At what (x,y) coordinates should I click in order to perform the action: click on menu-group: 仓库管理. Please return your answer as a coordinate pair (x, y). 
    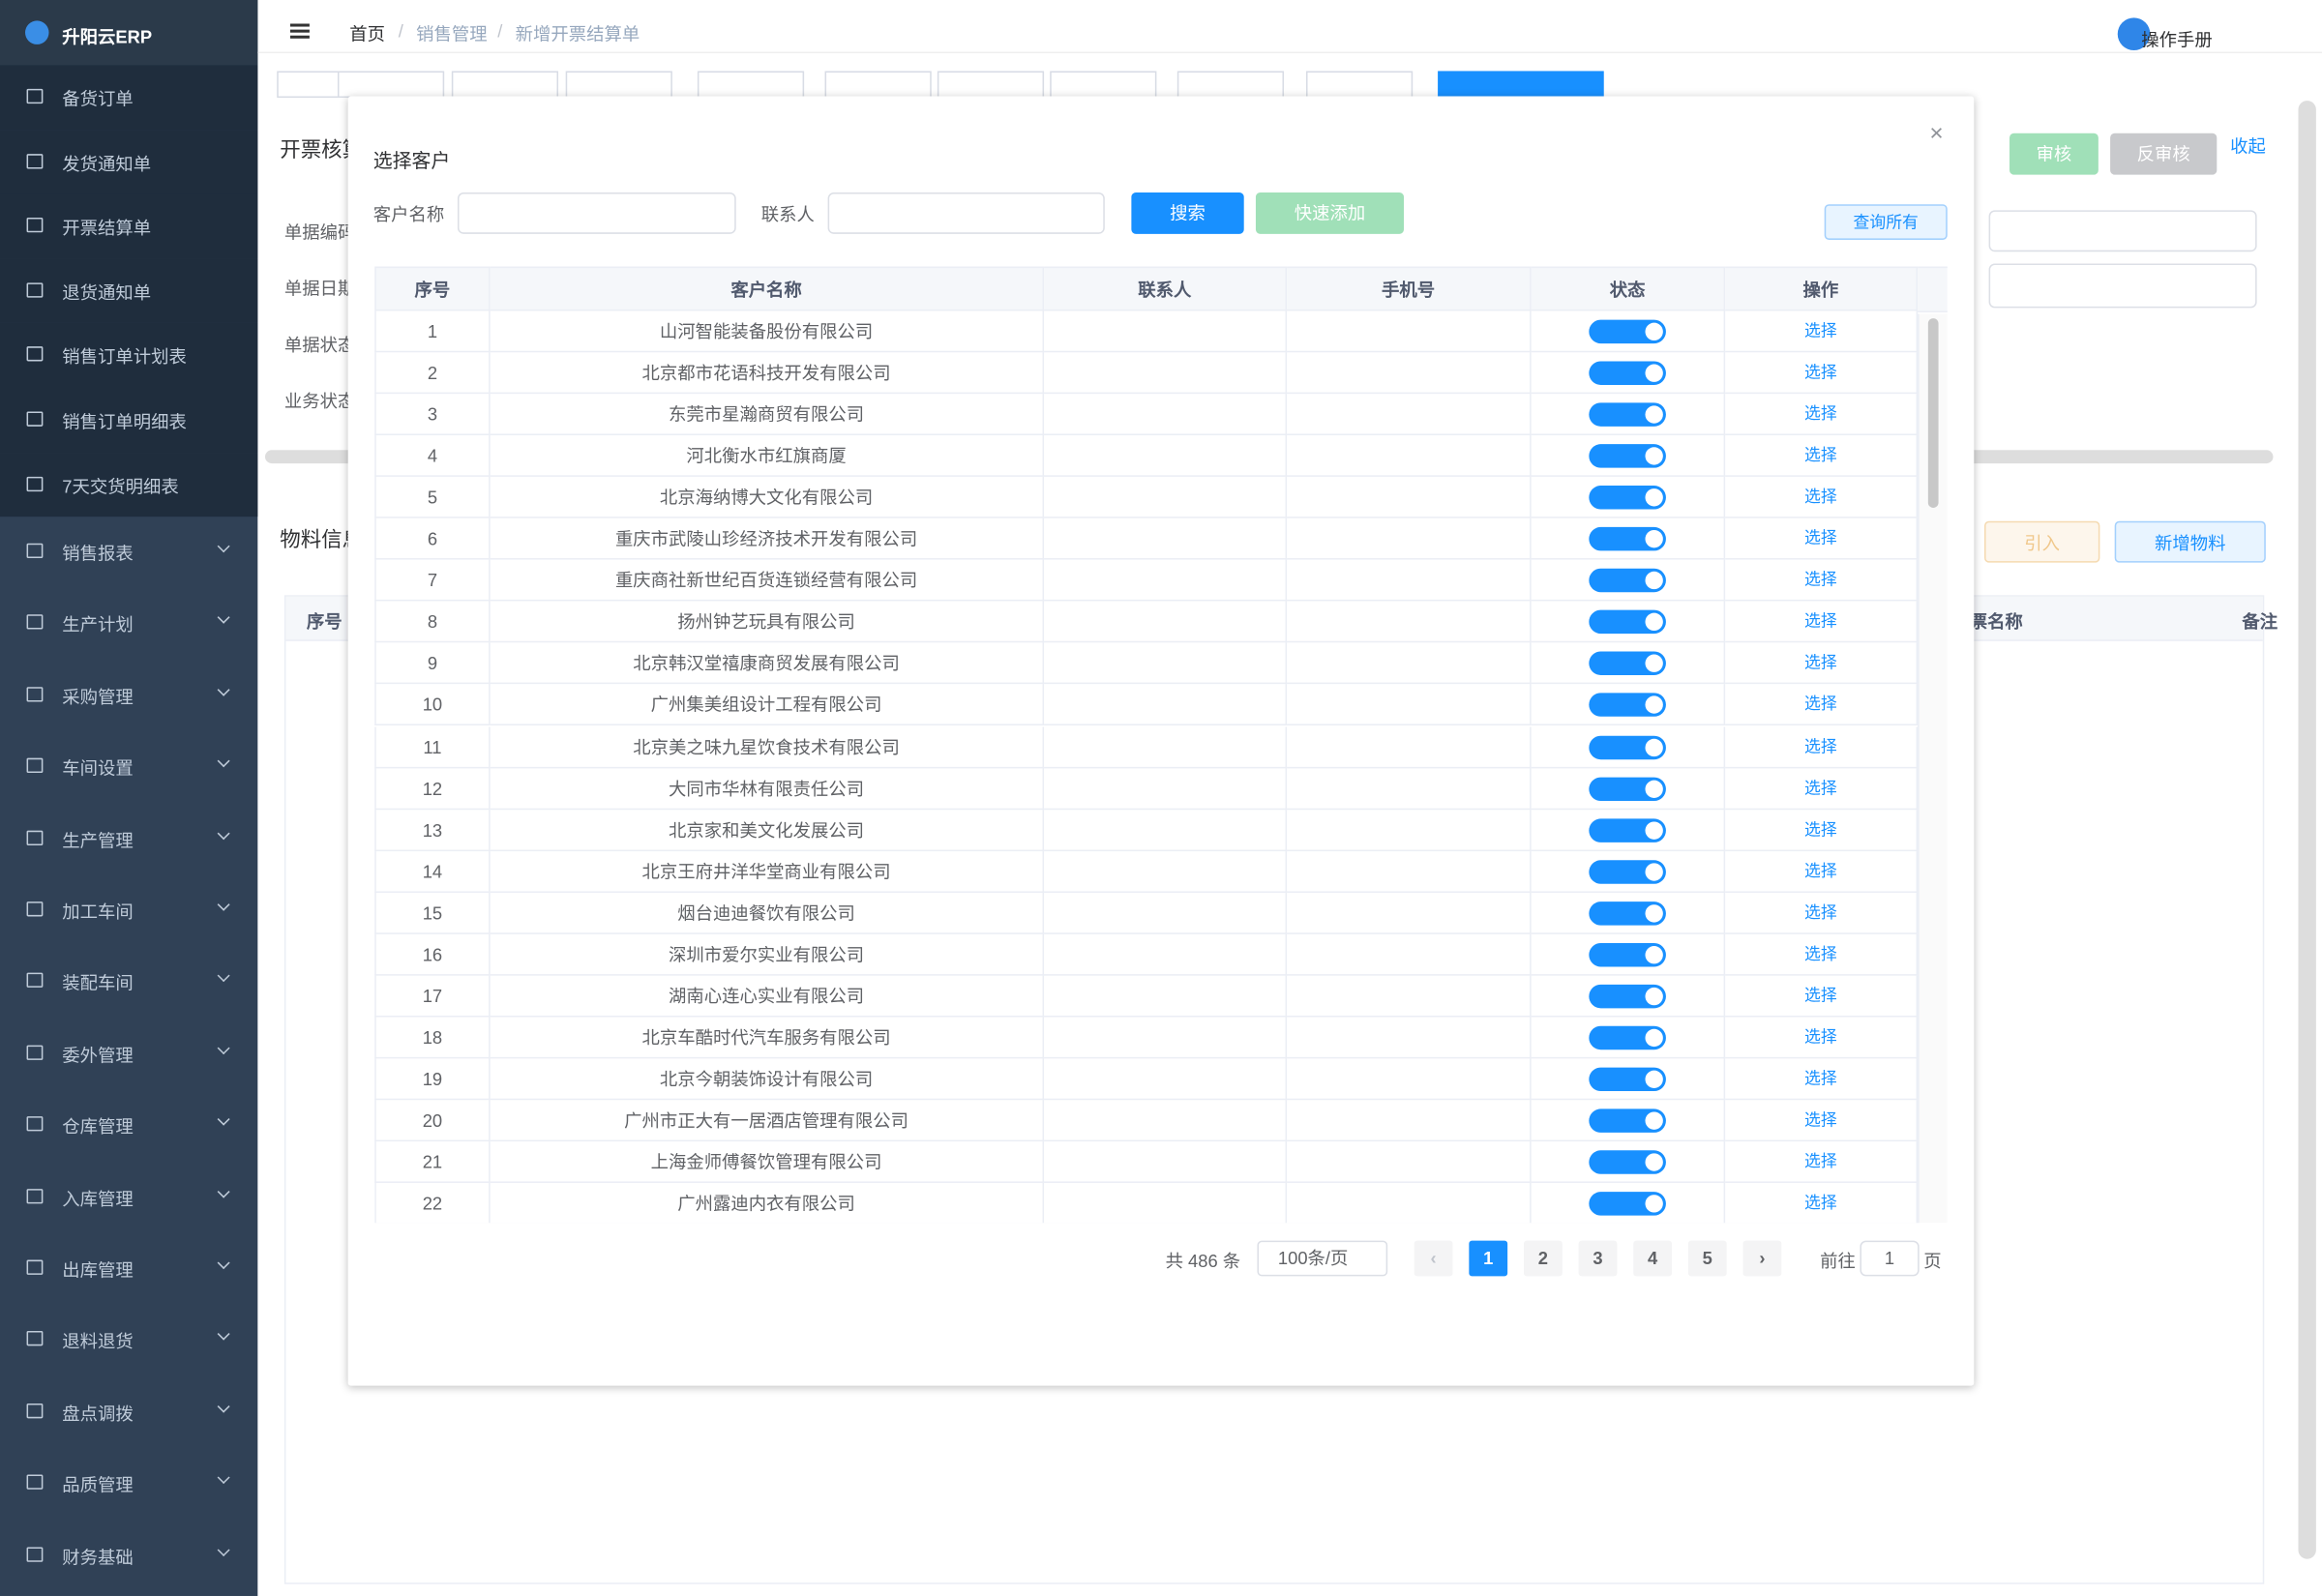
    Looking at the image, I should click on (128, 1125).